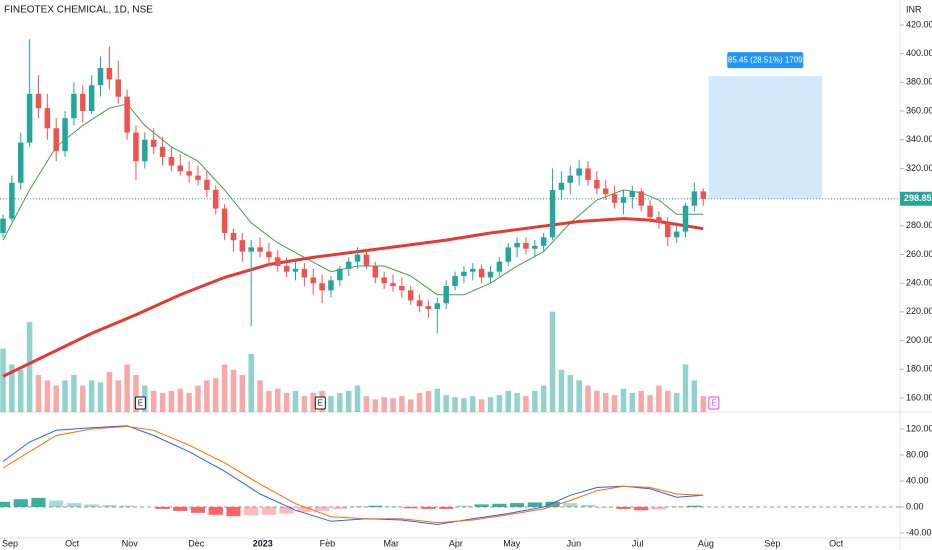 This screenshot has height=550, width=932. Describe the element at coordinates (915, 506) in the screenshot. I see `y2-tick-label: 0.00` at that location.